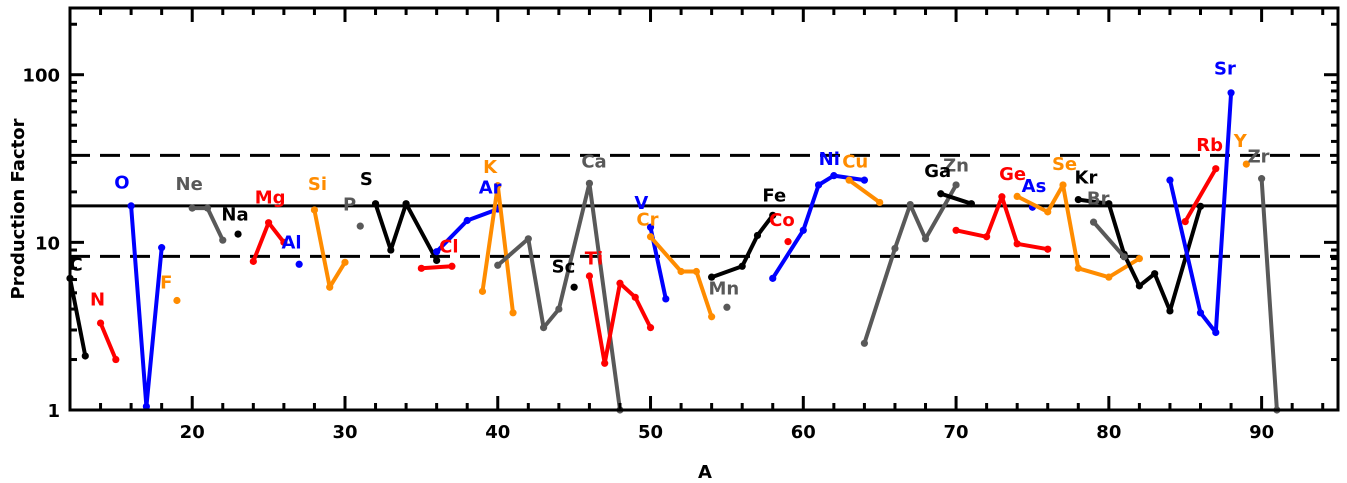 The width and height of the screenshot is (1347, 483). What do you see at coordinates (696, 271) in the screenshot?
I see `data-point-Cr` at bounding box center [696, 271].